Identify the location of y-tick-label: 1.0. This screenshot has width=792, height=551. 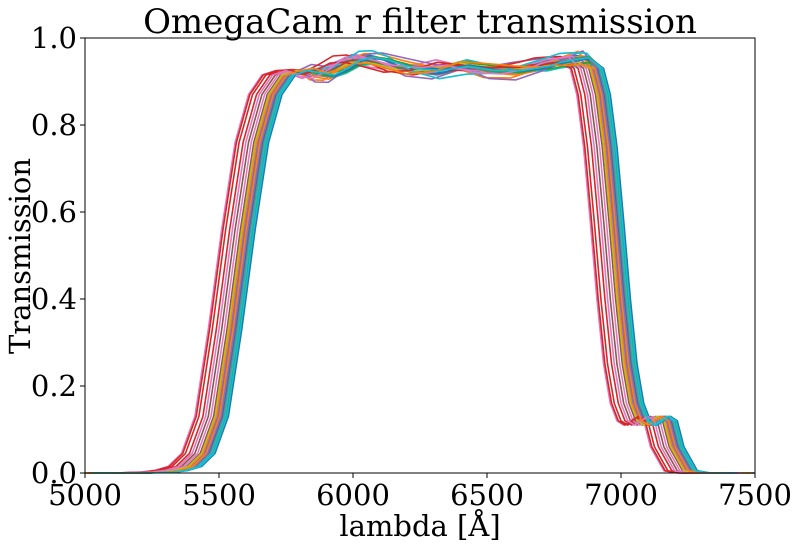
(54, 38).